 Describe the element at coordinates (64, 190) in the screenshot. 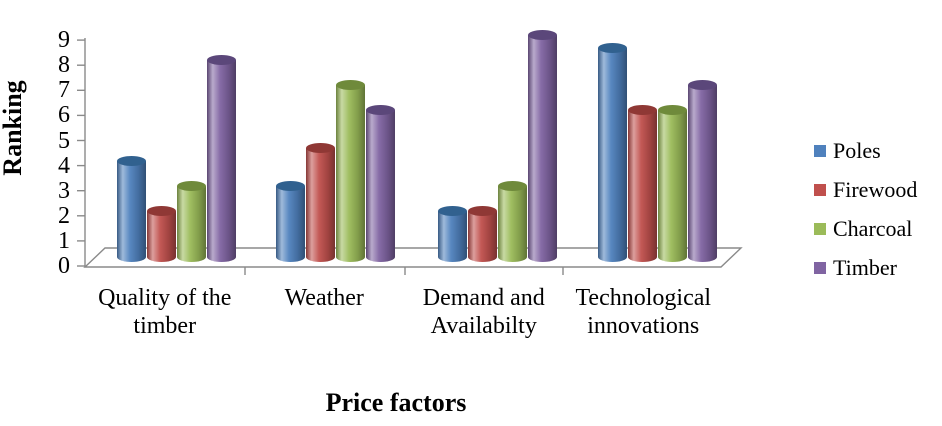

I see `y-tick-label: 3` at that location.